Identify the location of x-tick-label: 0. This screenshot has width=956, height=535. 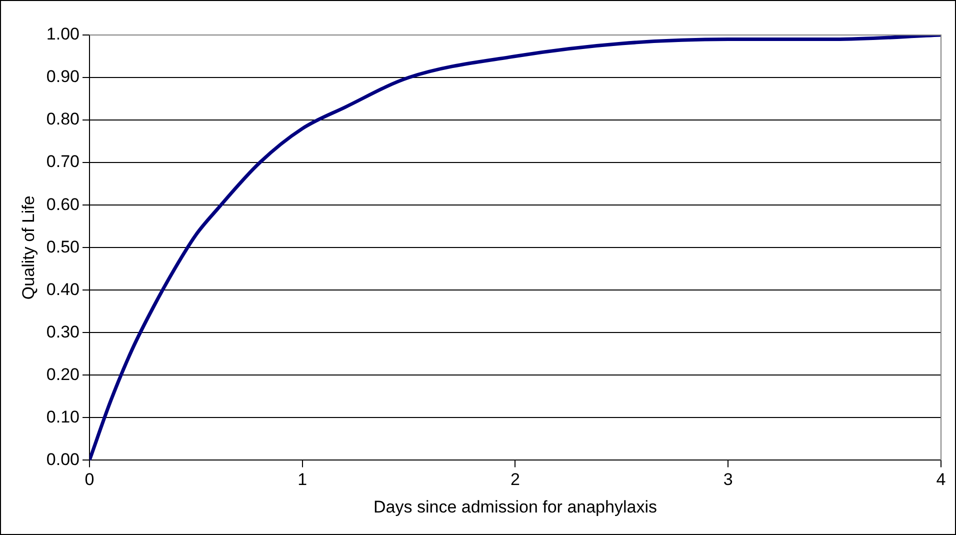
(89, 480).